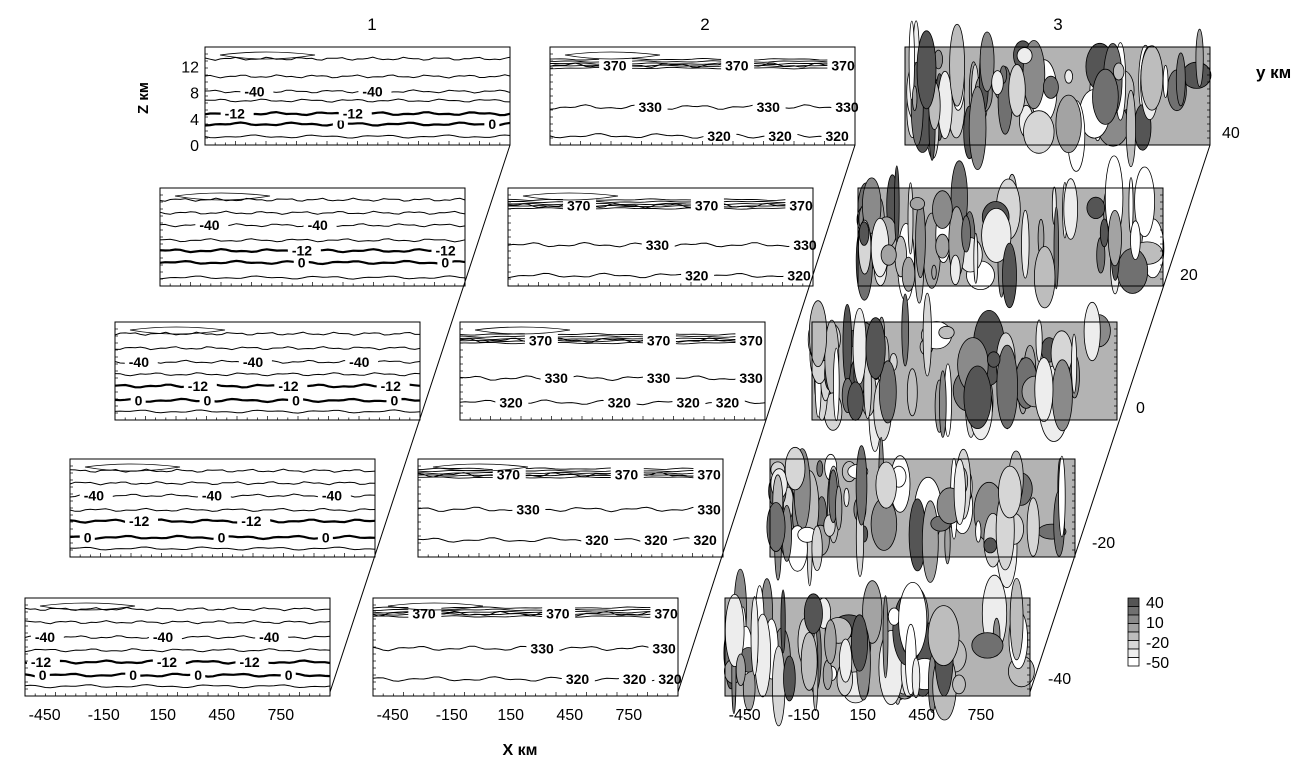 This screenshot has height=763, width=1295. Describe the element at coordinates (312, 237) in the screenshot. I see `temperature-panel-frame` at that location.